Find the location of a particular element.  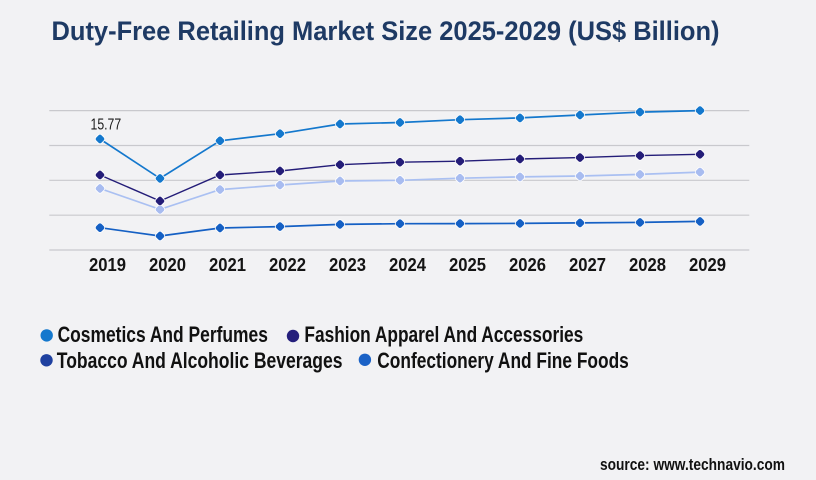

svg-text: 2019 is located at coordinates (107, 265).